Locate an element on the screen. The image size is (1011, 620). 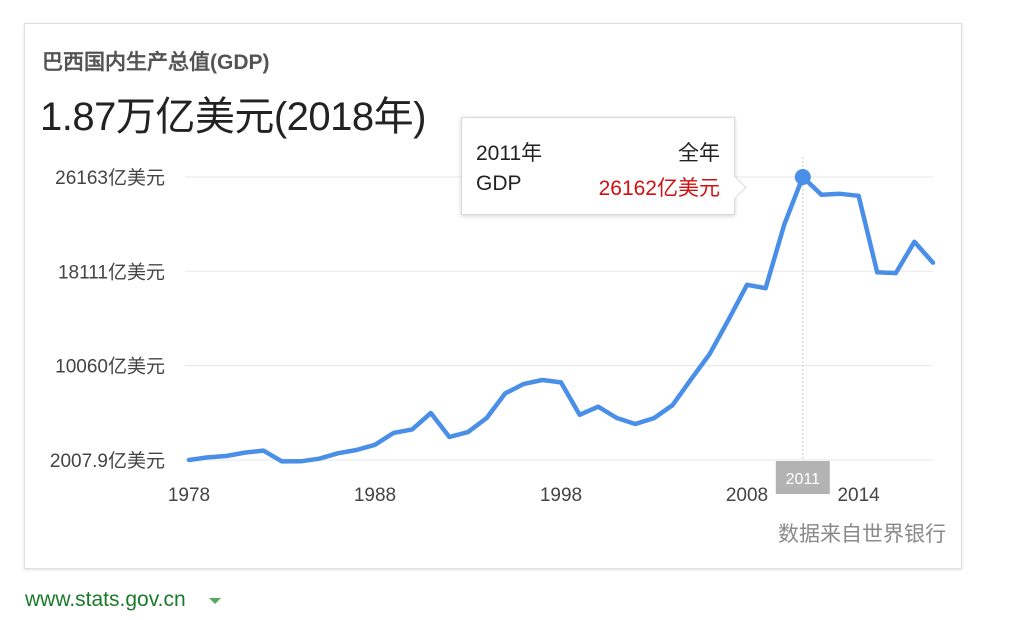
highlight-year-label: 2011 is located at coordinates (803, 479).